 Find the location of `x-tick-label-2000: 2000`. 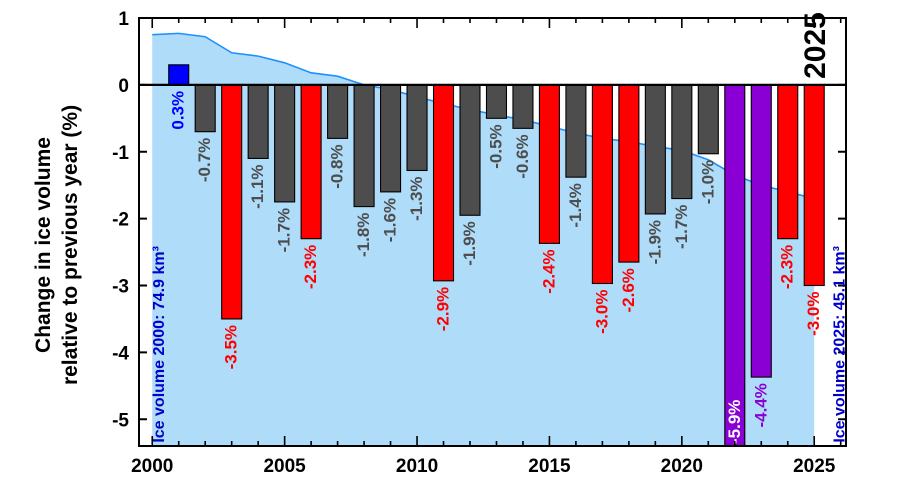

x-tick-label-2000: 2000 is located at coordinates (152, 466).